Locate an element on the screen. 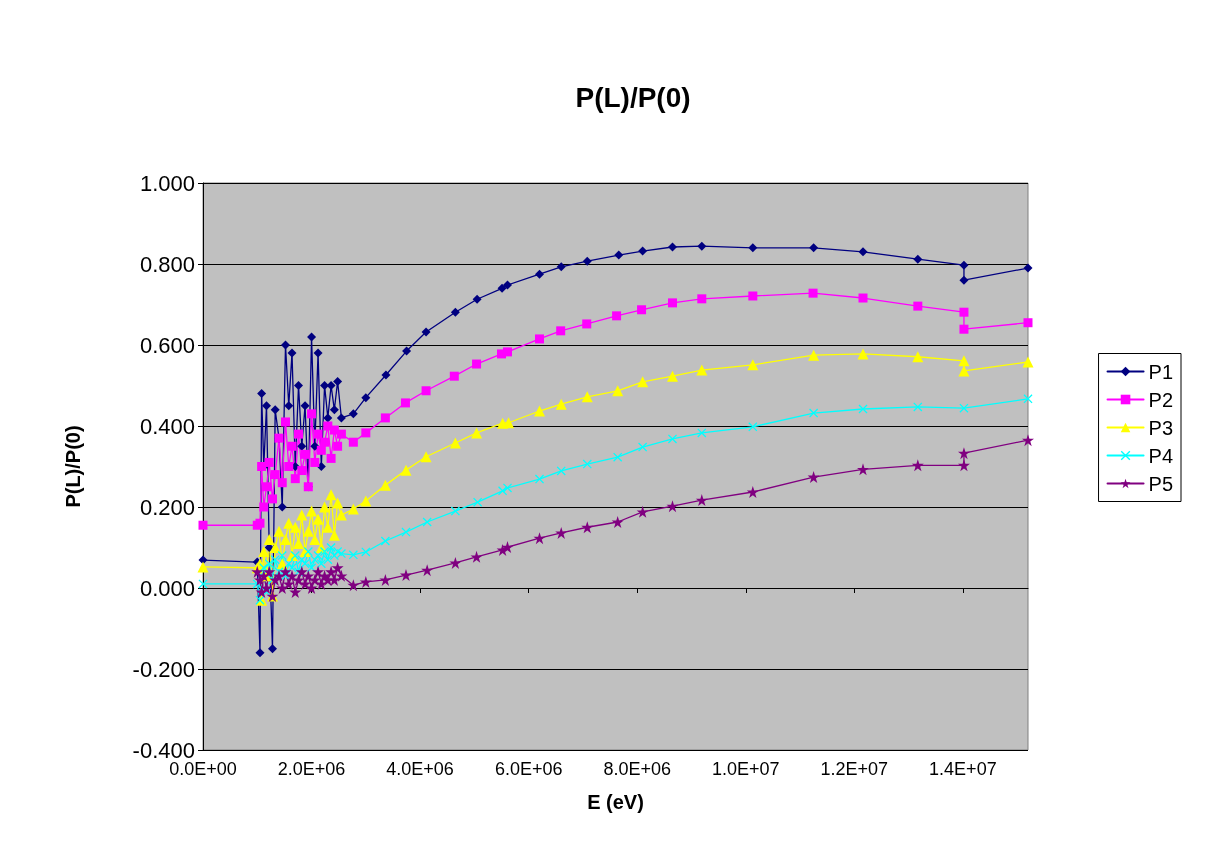  x-tick-label: 1.2E+07 is located at coordinates (854, 769).